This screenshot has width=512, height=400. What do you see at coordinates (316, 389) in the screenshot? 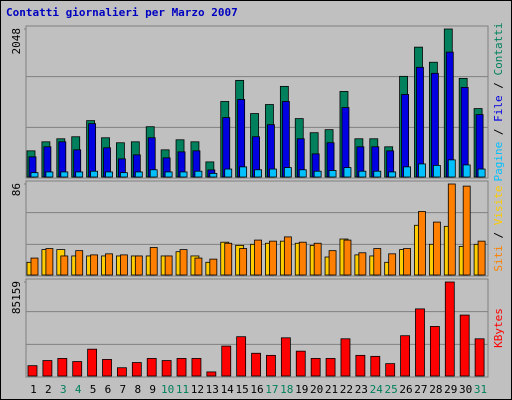
I see `x-tick-label: 20` at bounding box center [316, 389].